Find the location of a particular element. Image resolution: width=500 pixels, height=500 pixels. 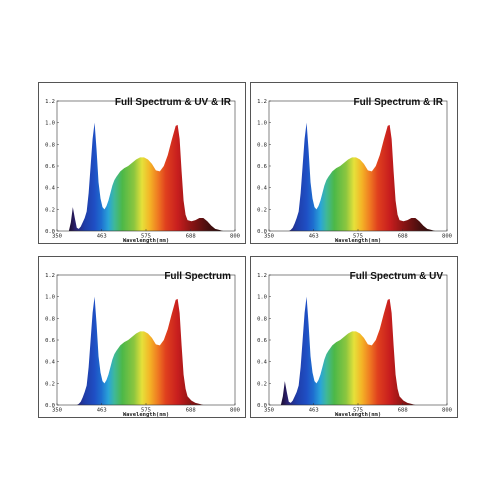

chart-title: Full Spectrum & UV & IR is located at coordinates (173, 102).